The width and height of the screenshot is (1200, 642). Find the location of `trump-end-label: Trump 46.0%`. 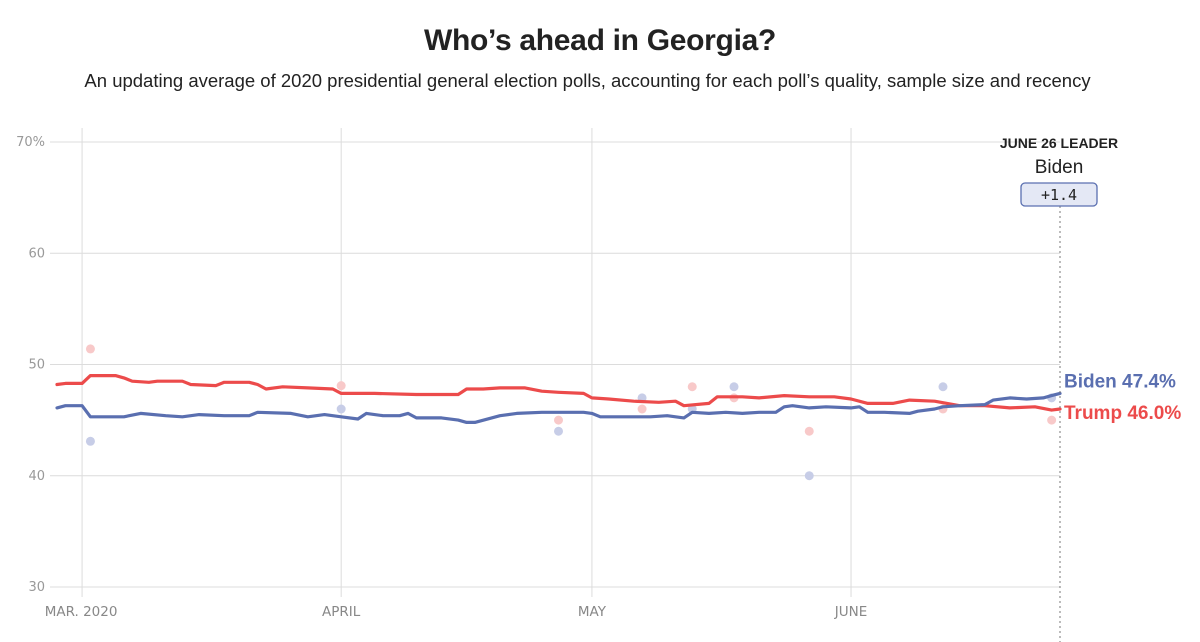

trump-end-label: Trump 46.0% is located at coordinates (1122, 413).